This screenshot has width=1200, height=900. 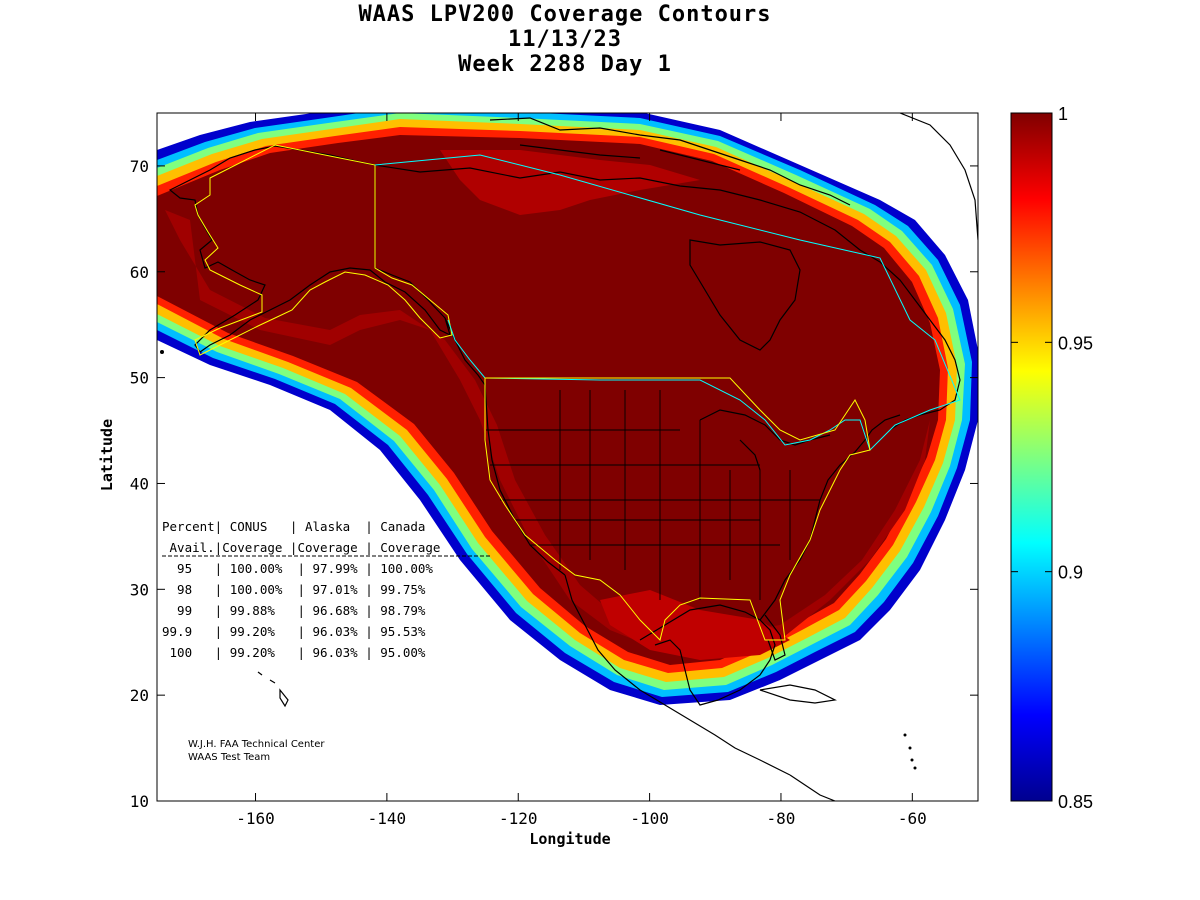 I want to click on stats-table-line: Percent| CONUS | Alaska | Canada, so click(x=293, y=526).